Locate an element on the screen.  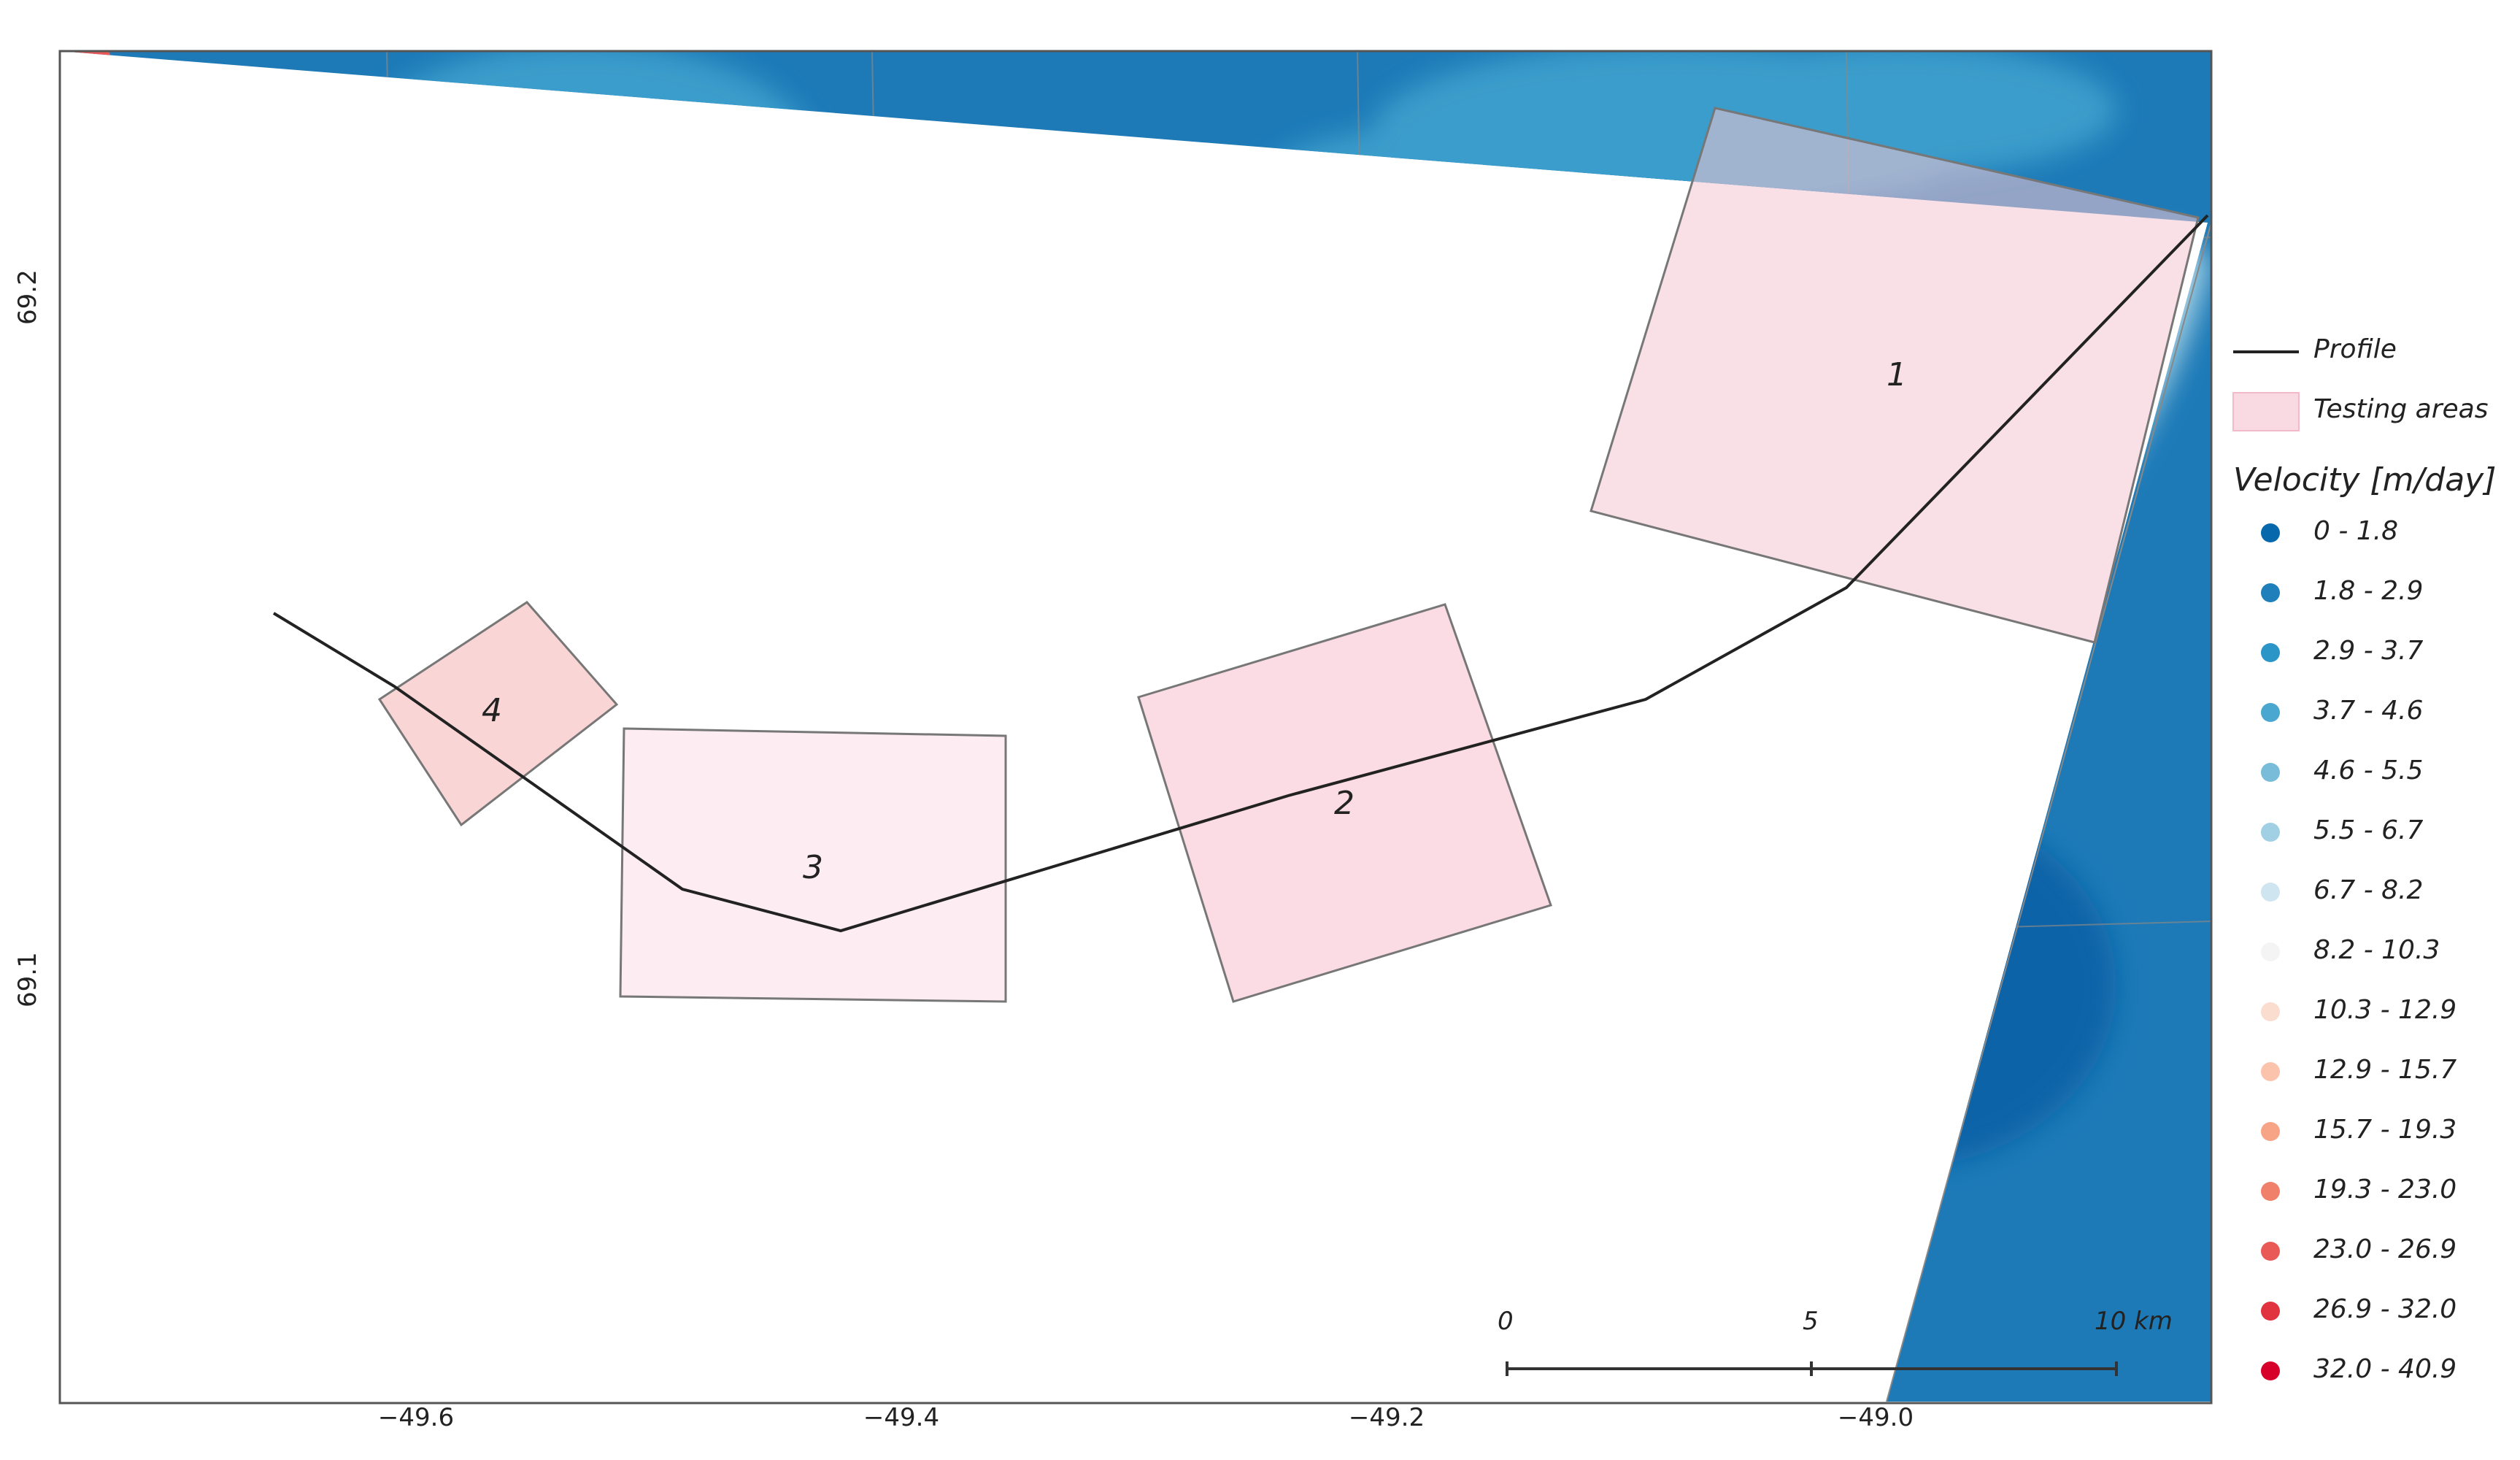
legend-class-label: 19.3 - 23.0 is located at coordinates (2385, 1189).